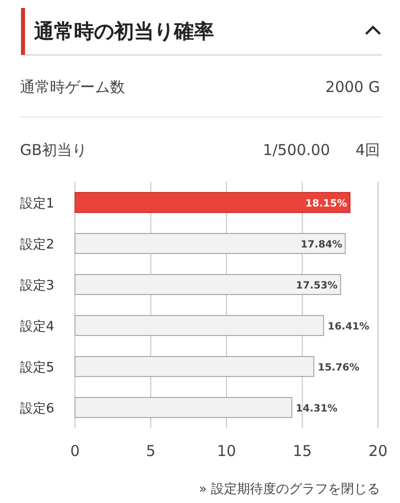 The image size is (400, 503). Describe the element at coordinates (321, 245) in the screenshot. I see `data-label: 17.84%` at that location.